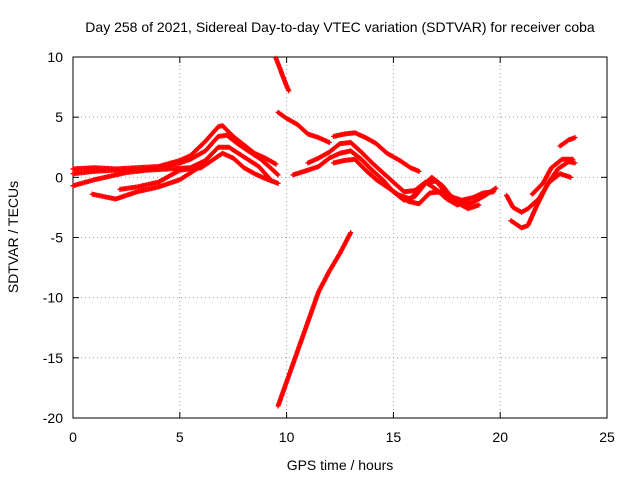 Image resolution: width=640 pixels, height=480 pixels. What do you see at coordinates (394, 437) in the screenshot?
I see `x-tick-label: 15` at bounding box center [394, 437].